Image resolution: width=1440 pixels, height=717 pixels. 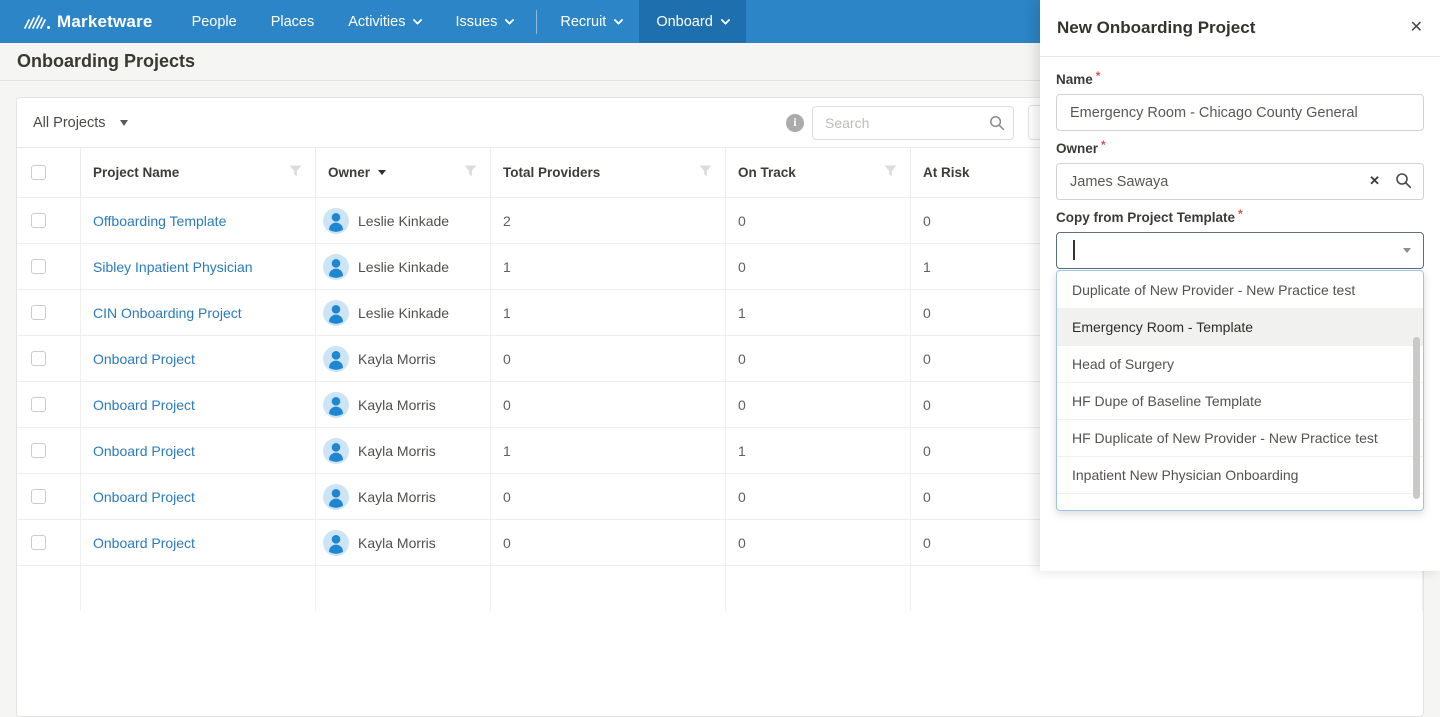 I want to click on page-title: Onboarding Projects, so click(x=106, y=61).